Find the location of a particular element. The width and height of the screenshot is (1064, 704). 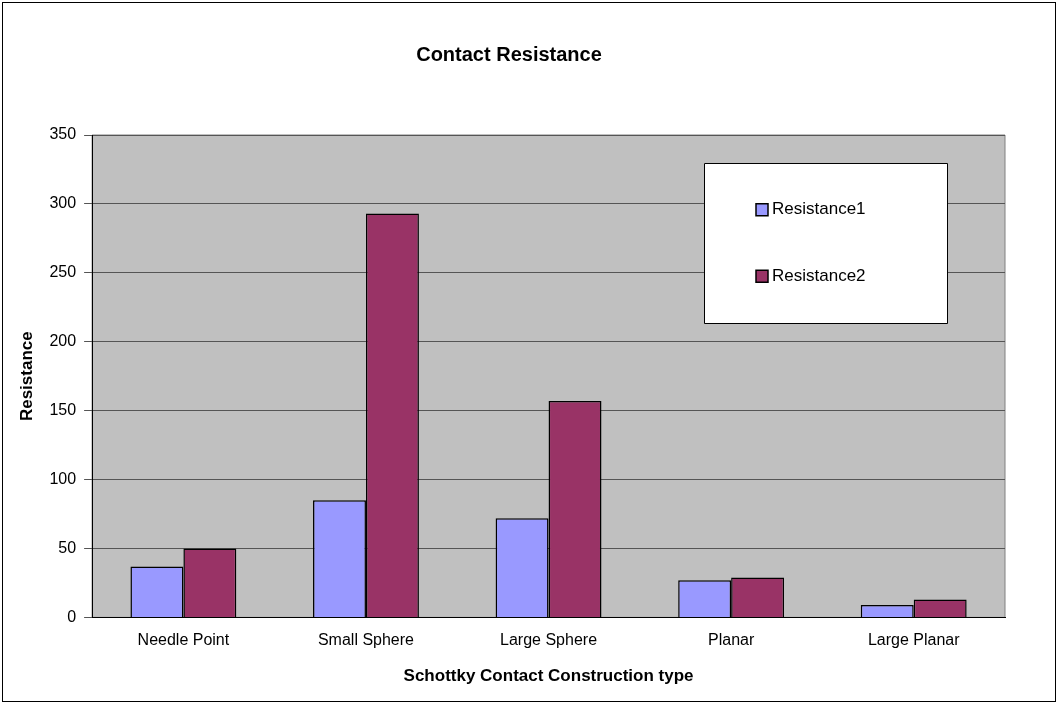

y-tick-label: 0 is located at coordinates (72, 616).